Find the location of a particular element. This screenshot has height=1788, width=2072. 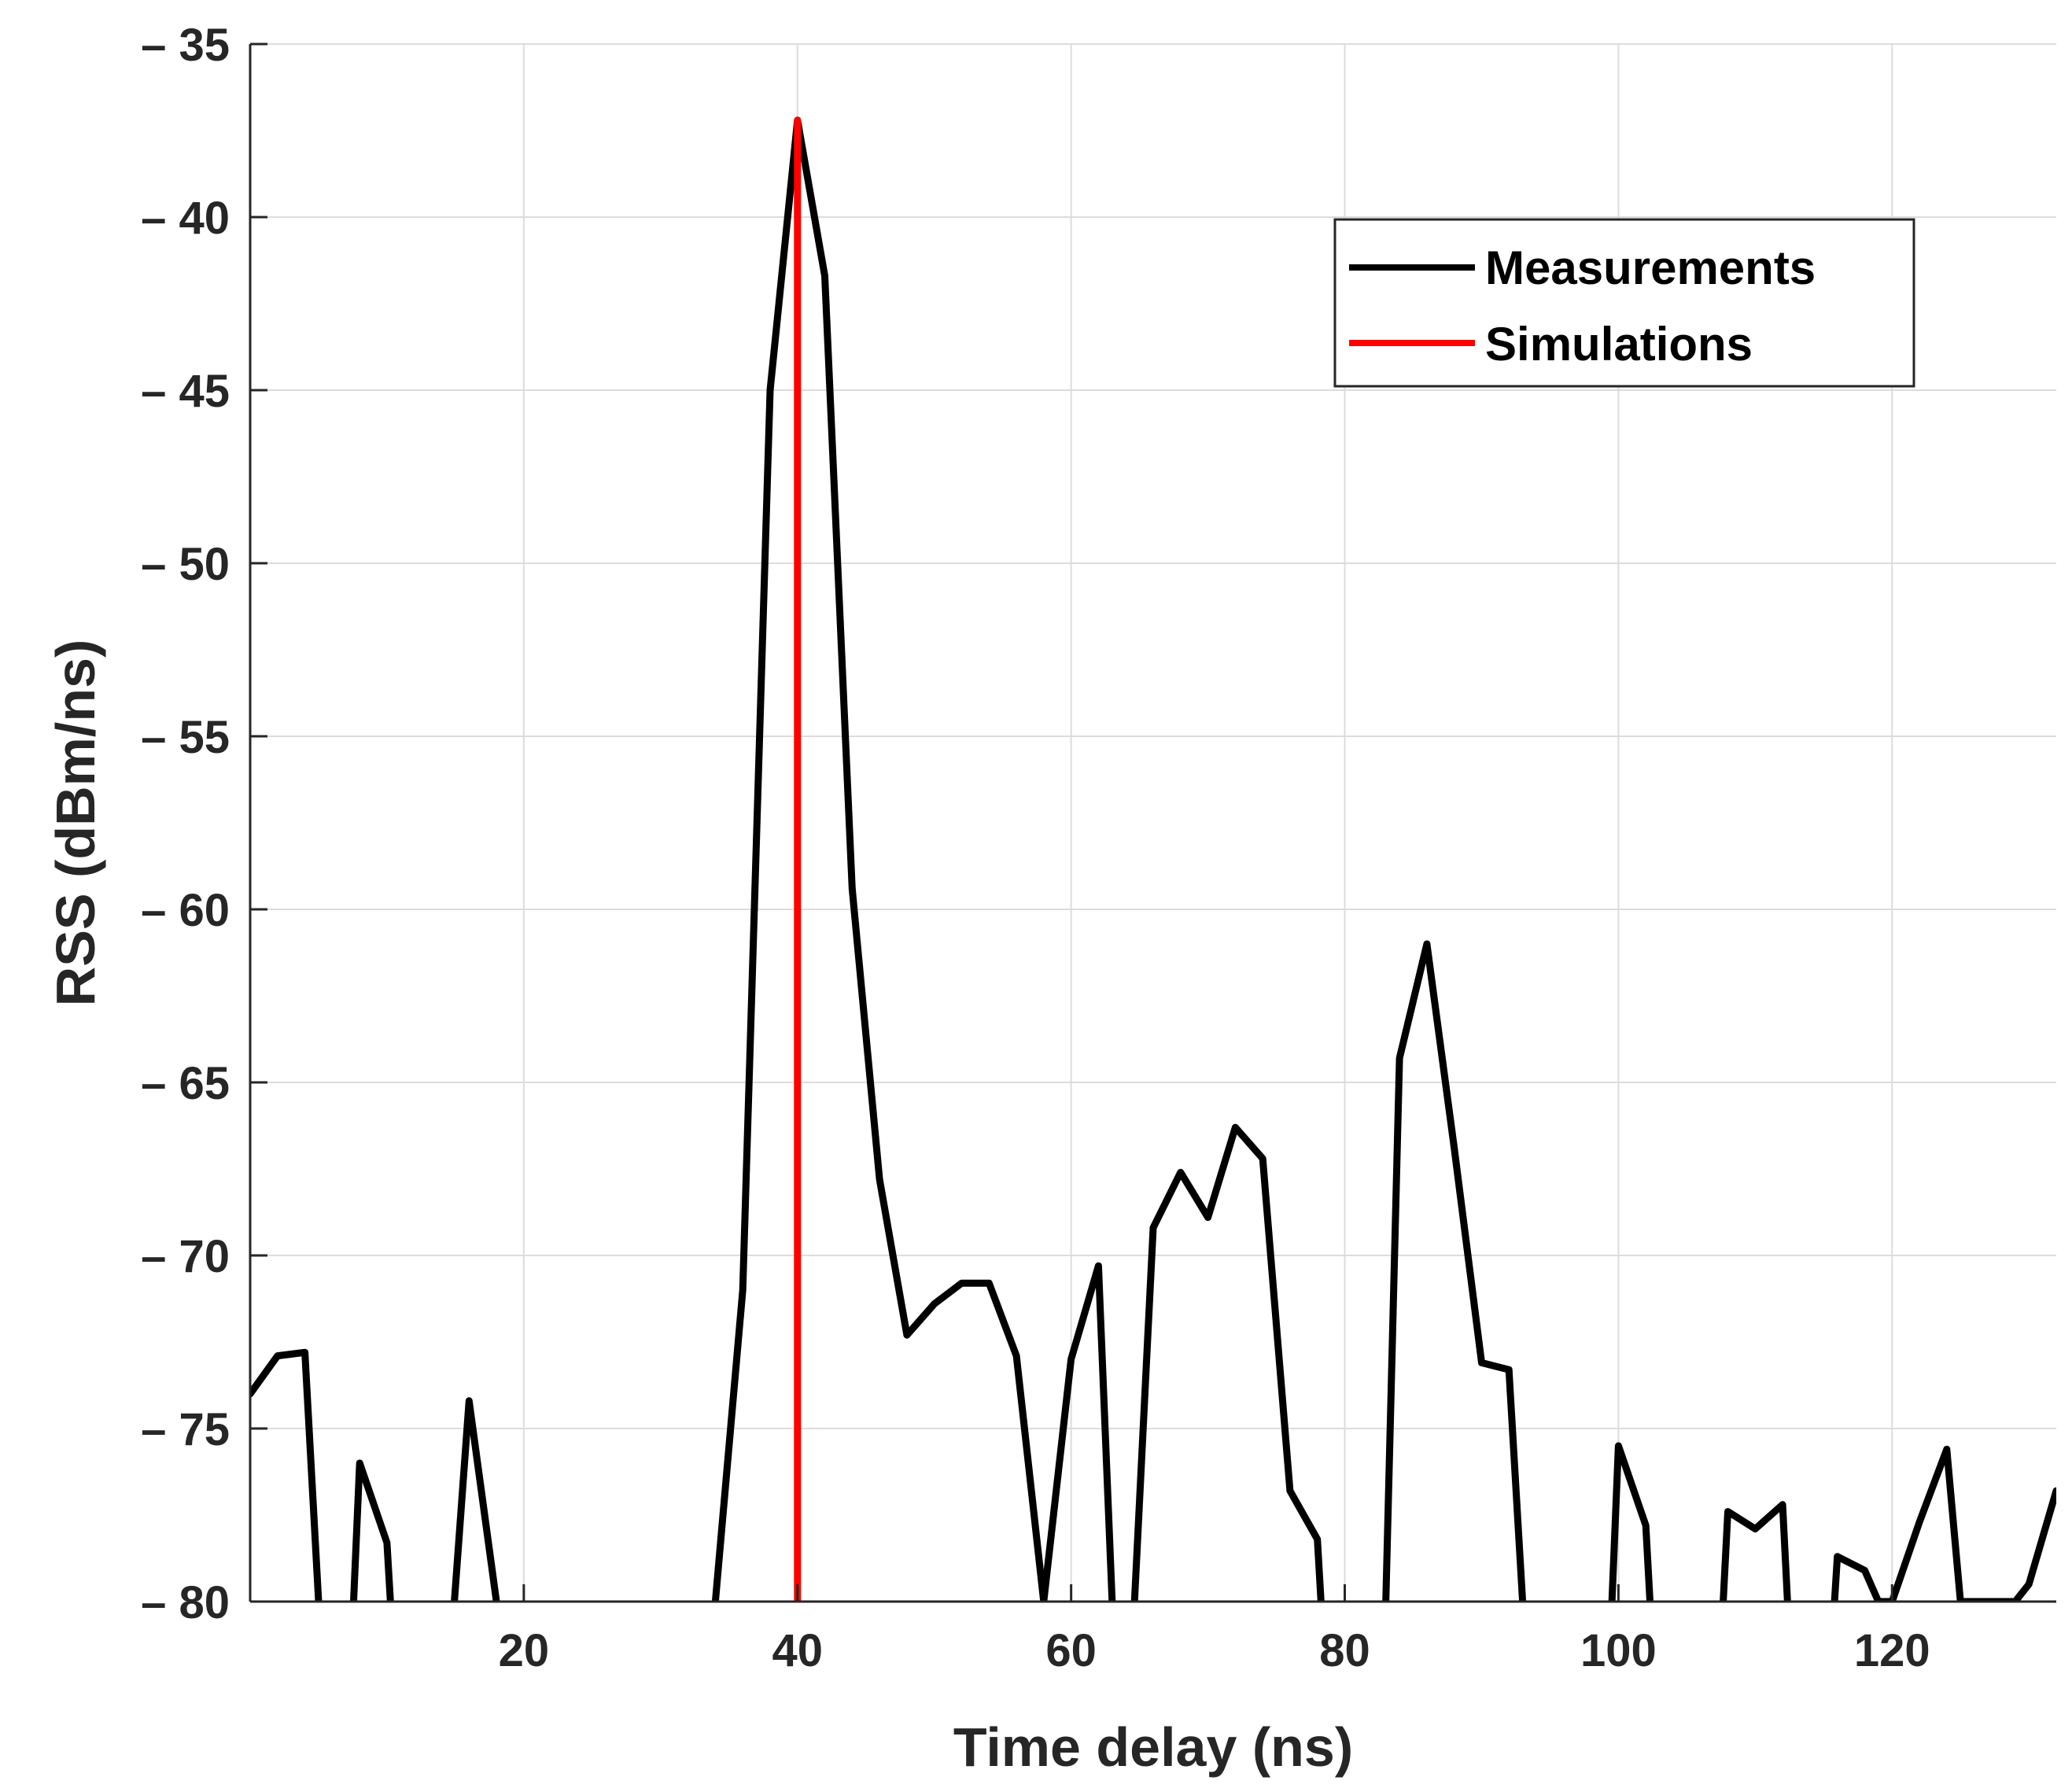

y-tick-label: – 35 is located at coordinates (185, 46).